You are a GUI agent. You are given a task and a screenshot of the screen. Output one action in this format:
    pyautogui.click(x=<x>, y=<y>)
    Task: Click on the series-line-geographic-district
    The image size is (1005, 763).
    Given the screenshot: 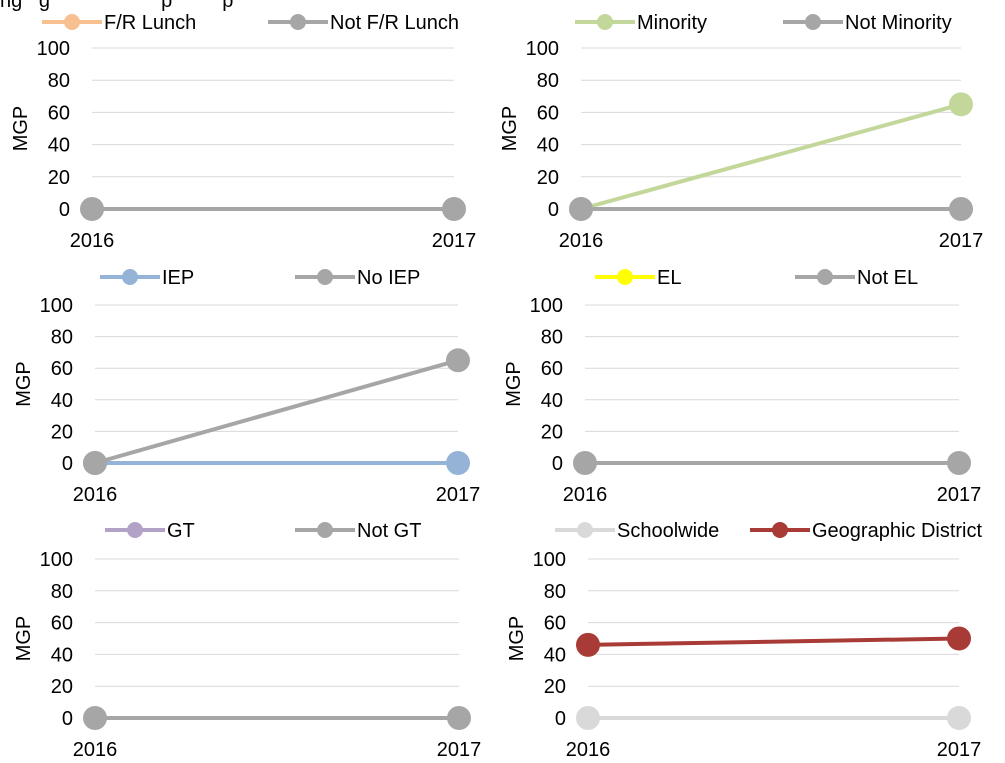 What is the action you would take?
    pyautogui.click(x=773, y=641)
    